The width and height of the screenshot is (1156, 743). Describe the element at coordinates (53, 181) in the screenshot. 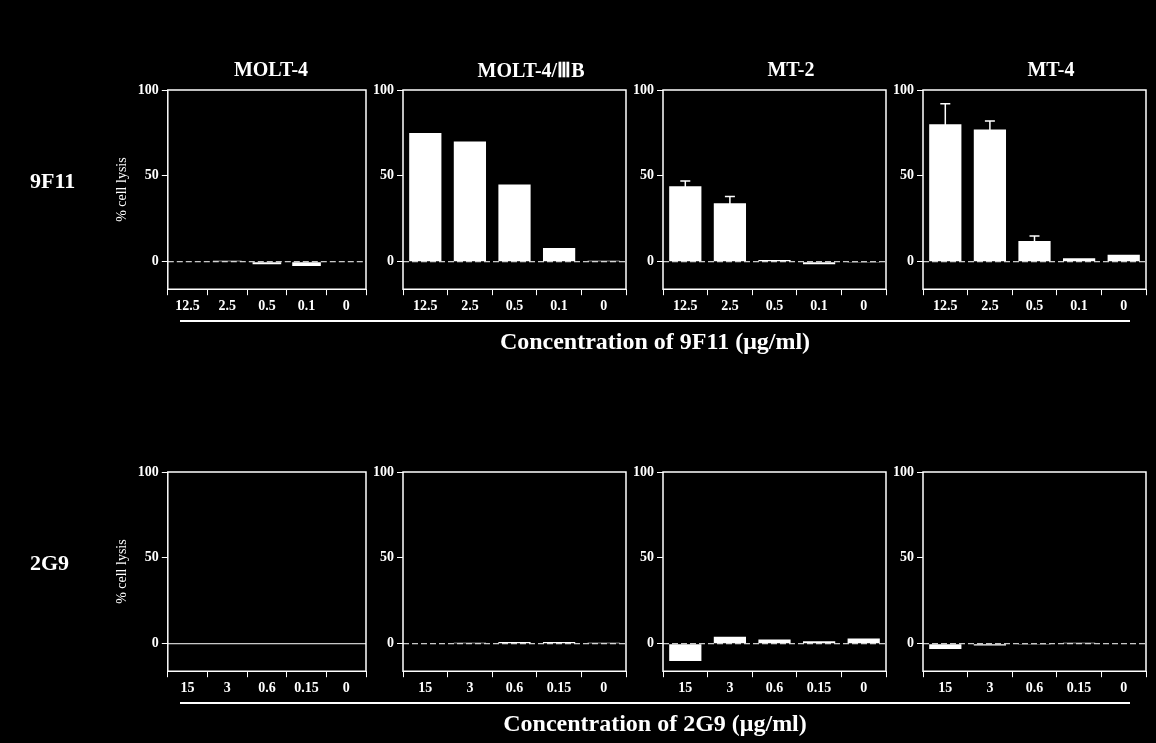

I see `text: 9F11` at that location.